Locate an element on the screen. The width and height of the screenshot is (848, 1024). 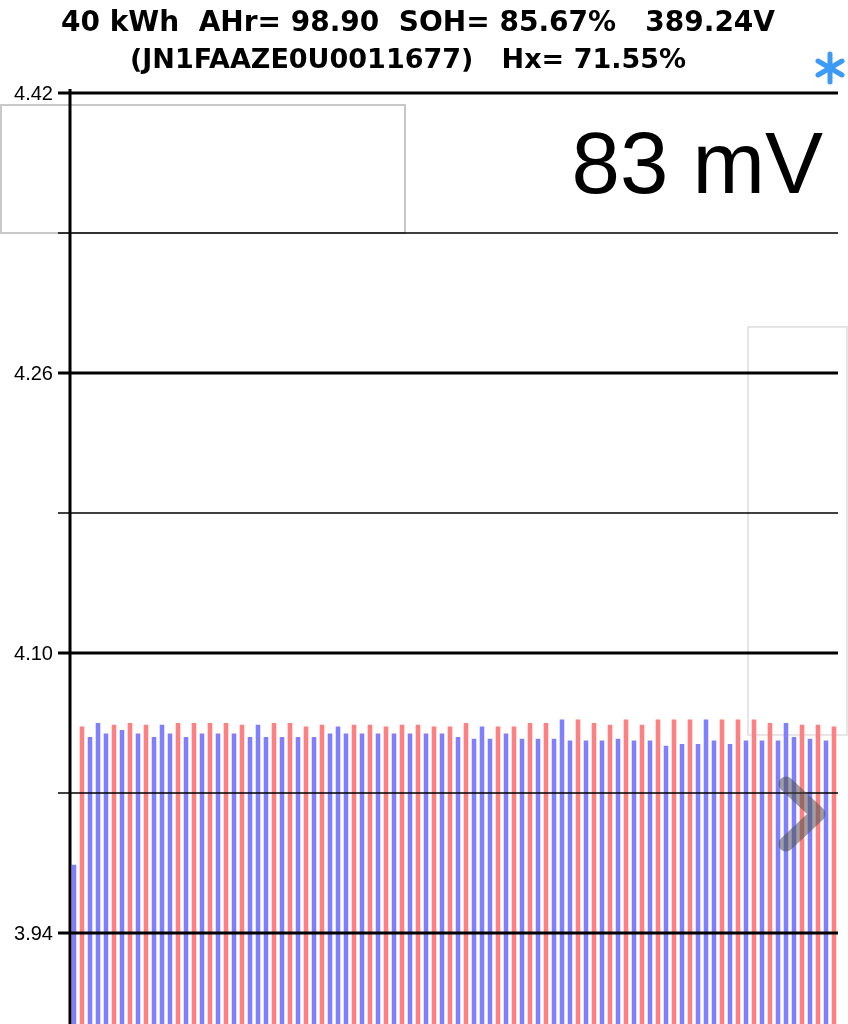
y-tick-label: 4.26 is located at coordinates (33, 373).